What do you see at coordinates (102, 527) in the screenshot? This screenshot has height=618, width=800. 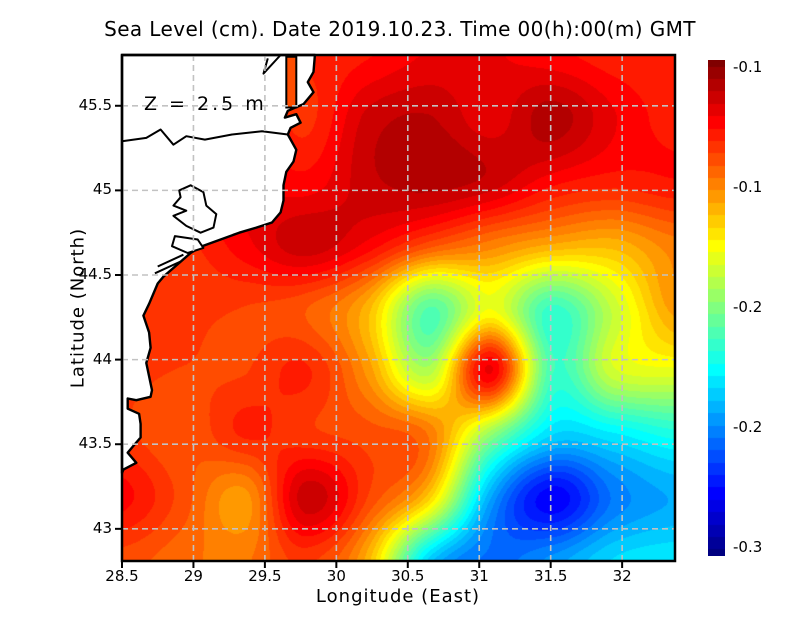 I see `y-tick-label: 43` at bounding box center [102, 527].